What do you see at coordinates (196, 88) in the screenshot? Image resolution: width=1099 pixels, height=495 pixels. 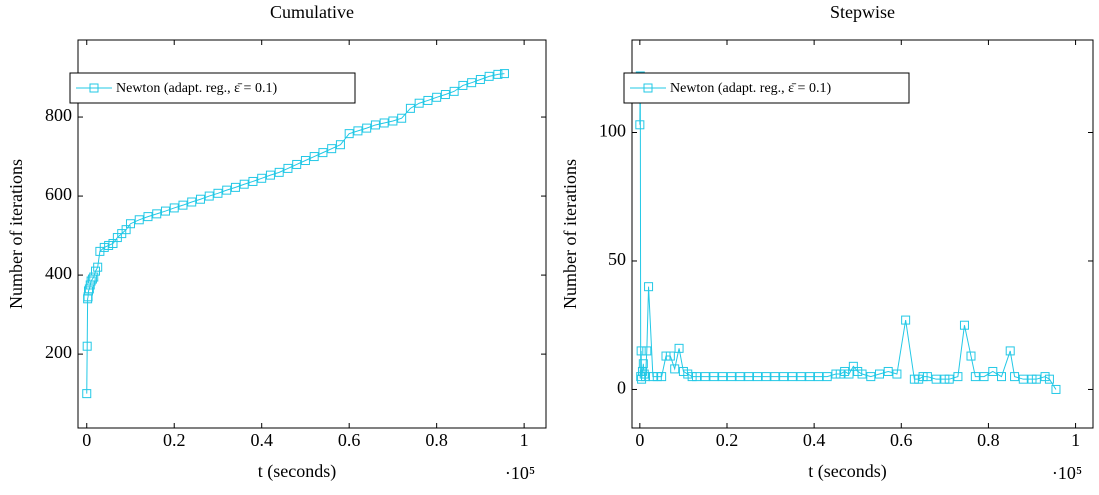 I see `legend-label: Newton (adapt. reg., ε̄ = 0.1)` at bounding box center [196, 88].